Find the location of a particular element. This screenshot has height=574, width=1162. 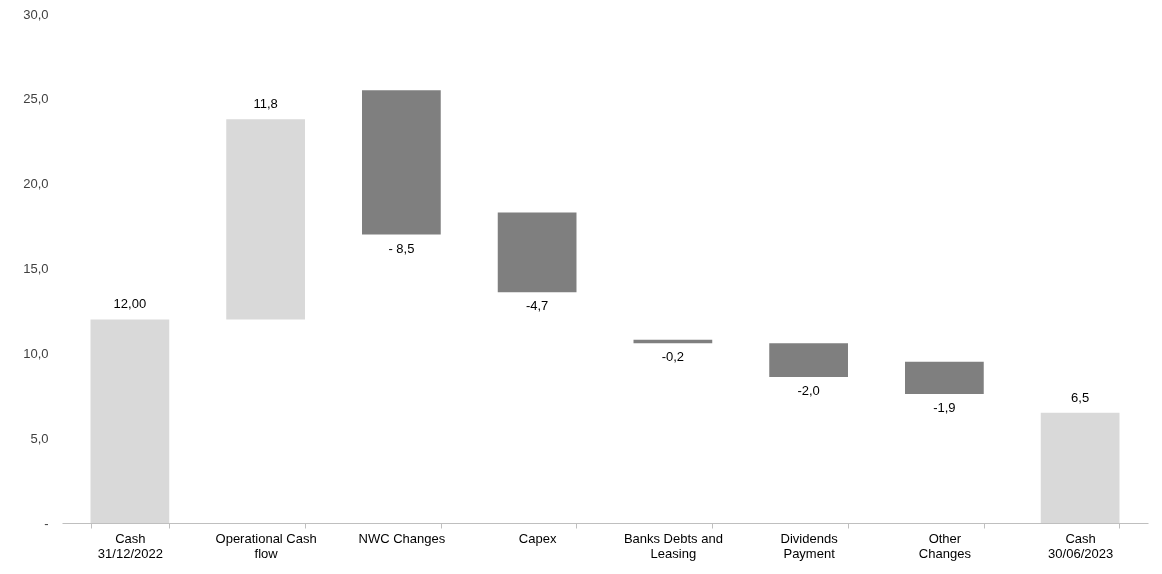

y-tick-label: - is located at coordinates (46, 523).